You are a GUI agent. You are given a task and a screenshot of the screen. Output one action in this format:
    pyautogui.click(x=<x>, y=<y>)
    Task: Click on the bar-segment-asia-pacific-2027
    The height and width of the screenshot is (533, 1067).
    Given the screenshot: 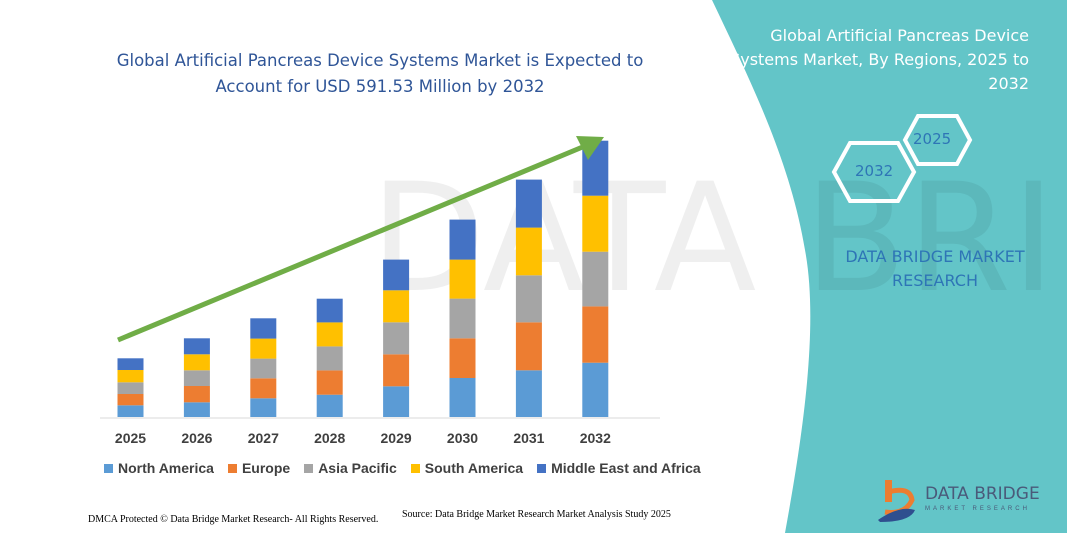 What is the action you would take?
    pyautogui.click(x=263, y=368)
    